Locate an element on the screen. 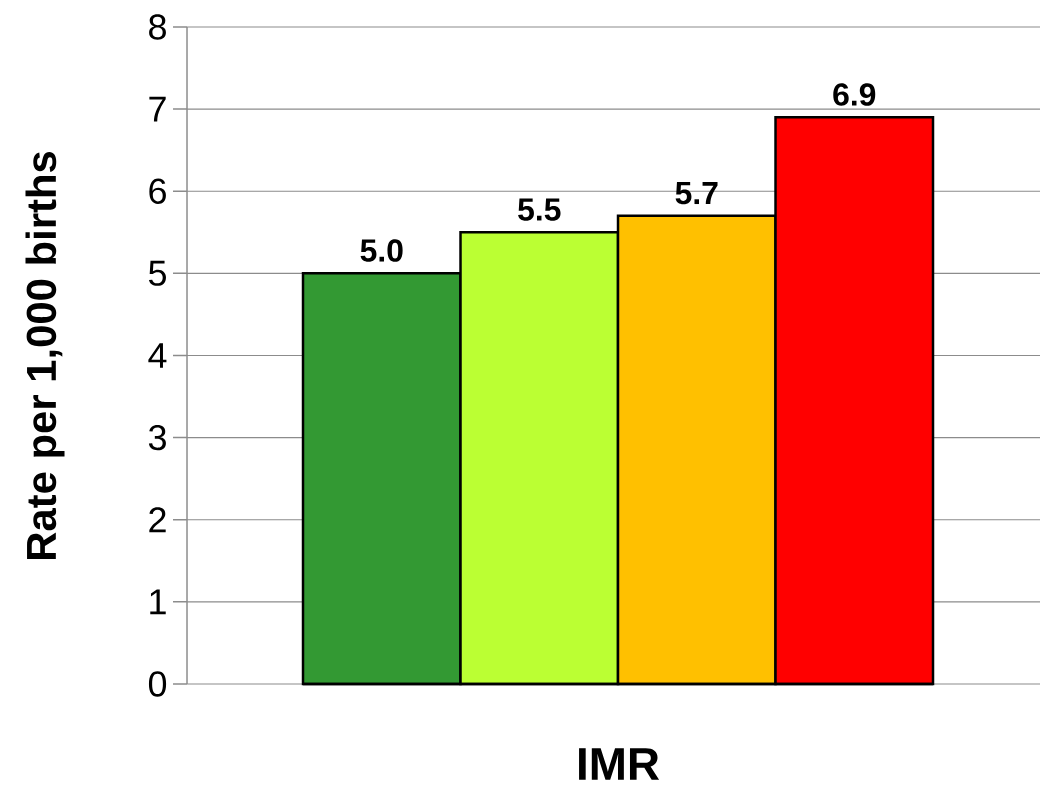 This screenshot has height=786, width=1040. y-axis-title: Rate per 1,000 births is located at coordinates (45, 355).